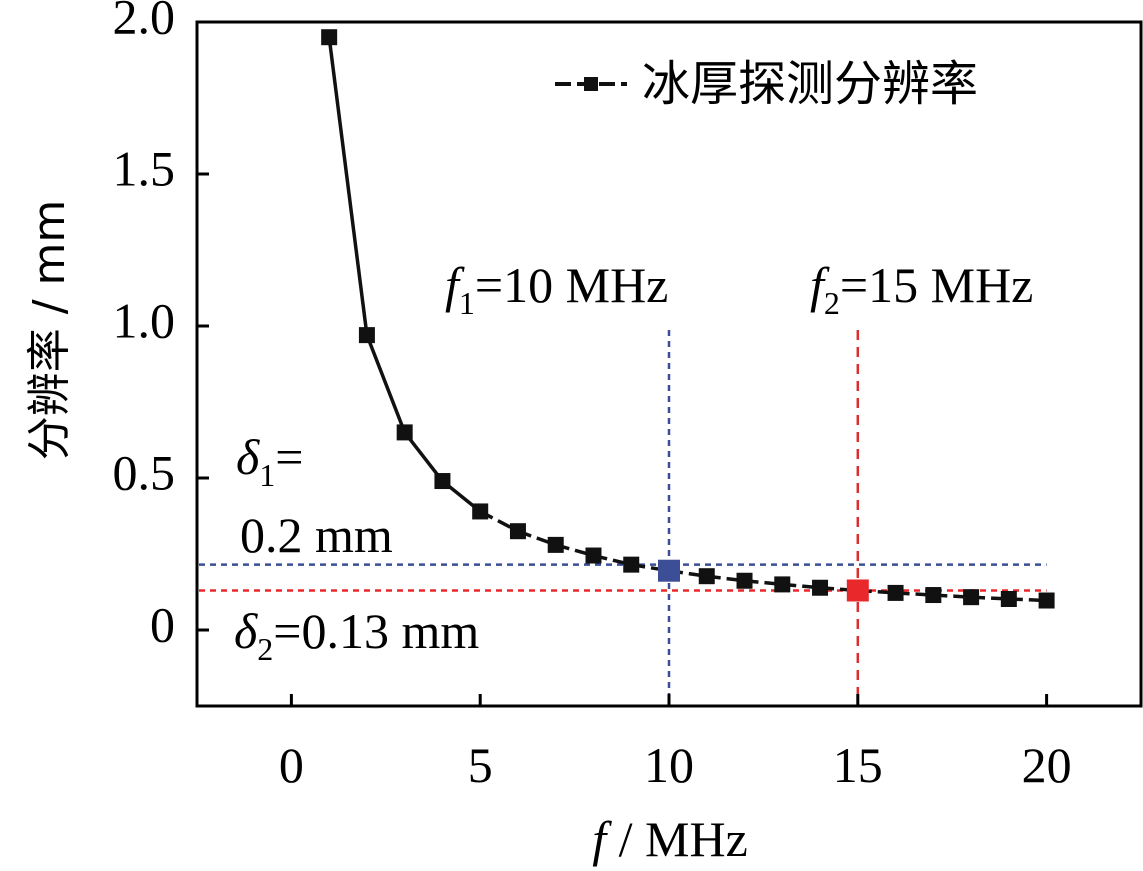 The width and height of the screenshot is (1143, 871). Describe the element at coordinates (144, 168) in the screenshot. I see `y-tick-label: 1.5` at that location.